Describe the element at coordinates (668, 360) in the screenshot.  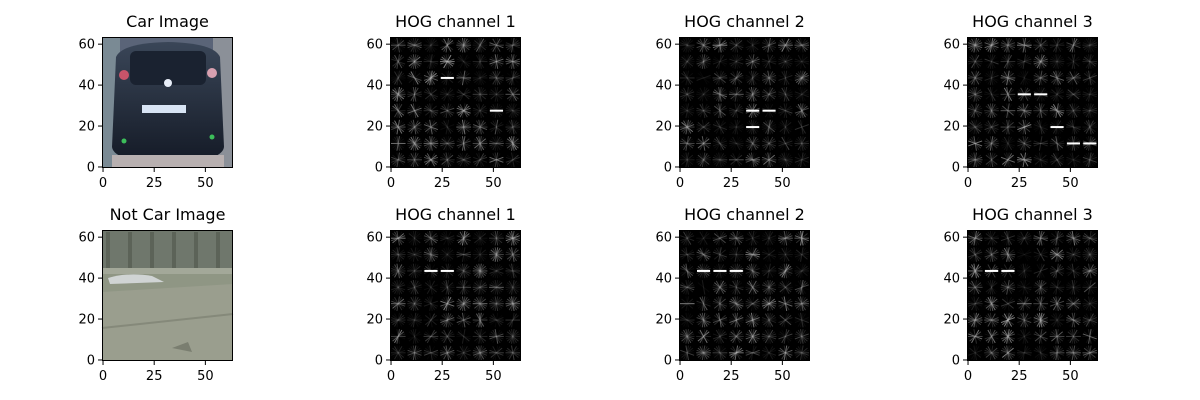
I see `y-tick-label: 0` at that location.